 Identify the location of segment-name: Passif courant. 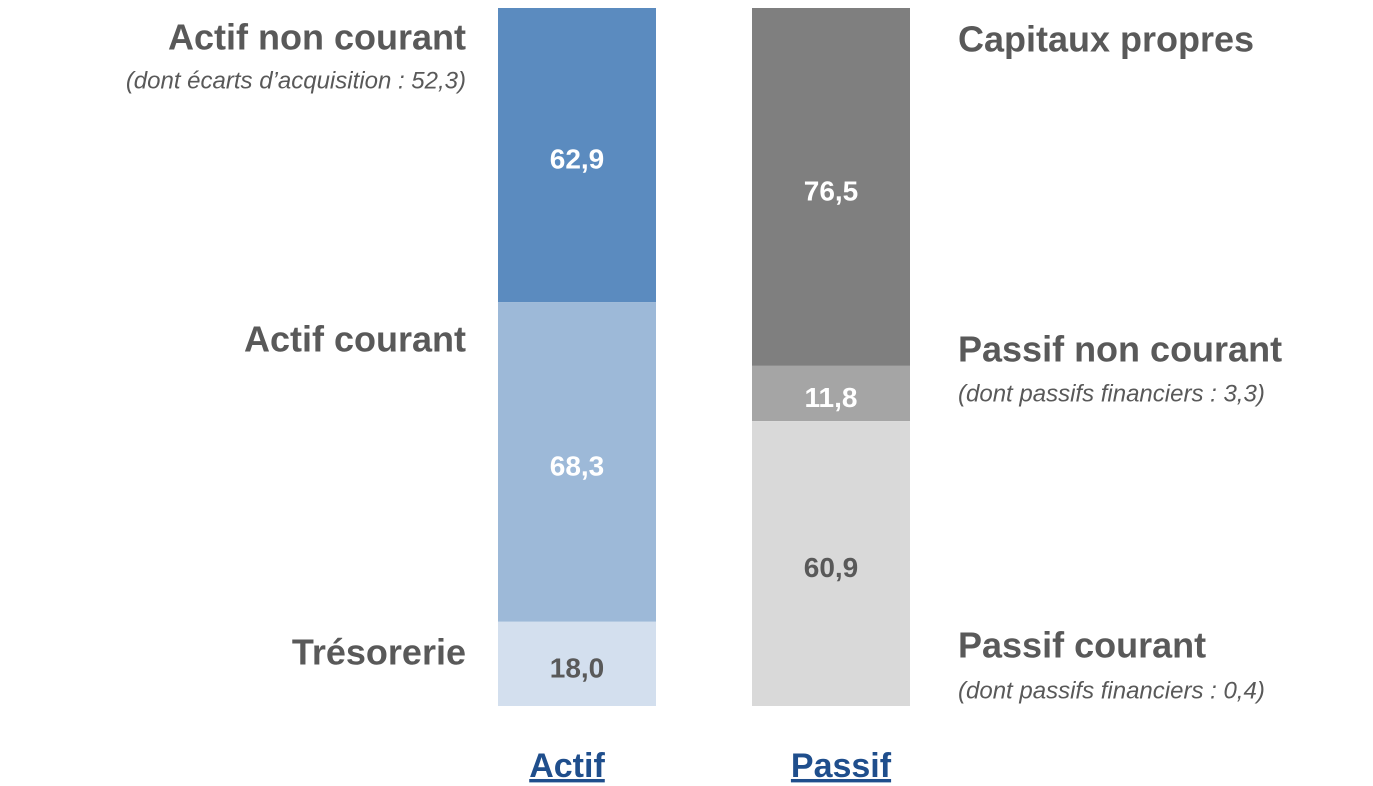
(1082, 645).